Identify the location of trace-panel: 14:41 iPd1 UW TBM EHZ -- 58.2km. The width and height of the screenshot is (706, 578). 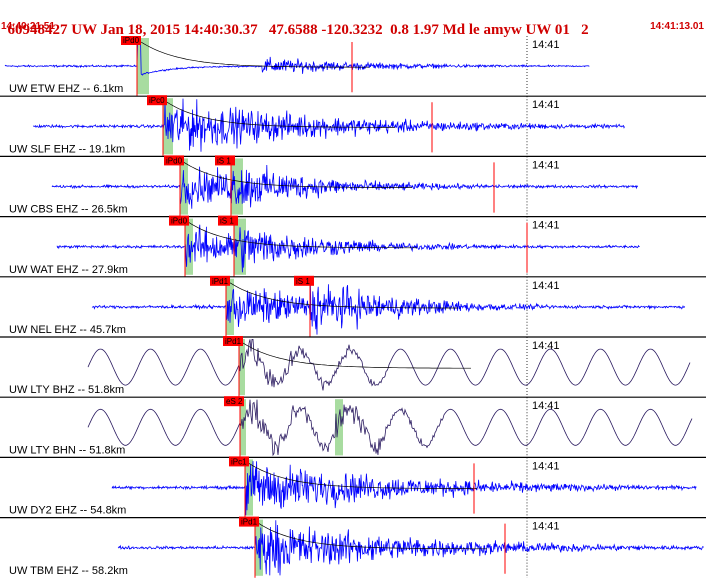
(353, 547).